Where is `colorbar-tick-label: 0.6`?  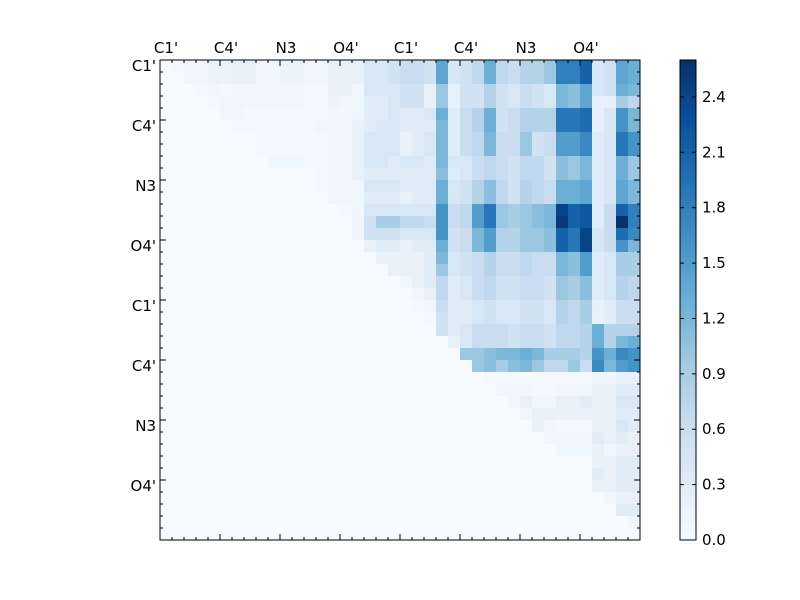 colorbar-tick-label: 0.6 is located at coordinates (714, 429).